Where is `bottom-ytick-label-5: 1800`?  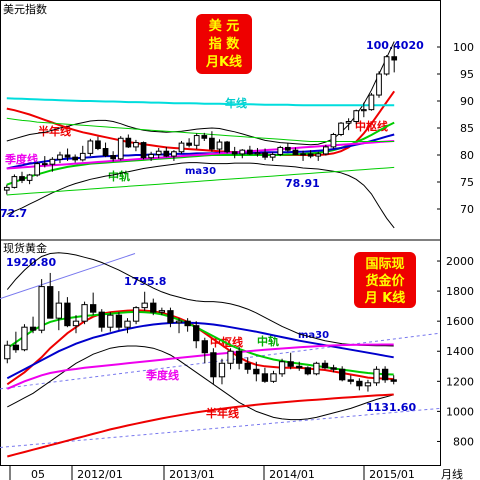
bottom-ytick-label-5: 1800 is located at coordinates (460, 291).